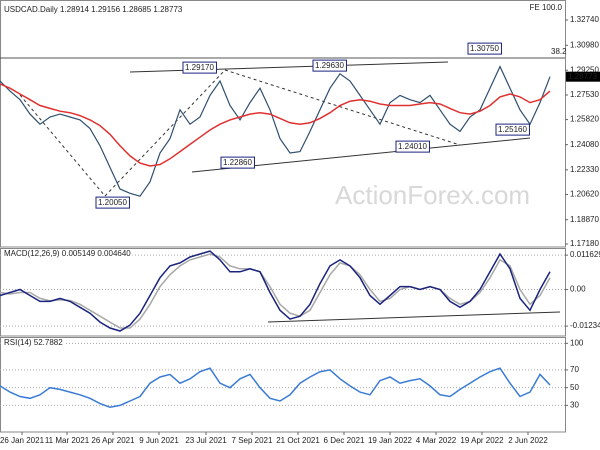 This screenshot has width=600, height=450. What do you see at coordinates (298, 440) in the screenshot?
I see `x-tick-label: 21 Oct 2021` at bounding box center [298, 440].